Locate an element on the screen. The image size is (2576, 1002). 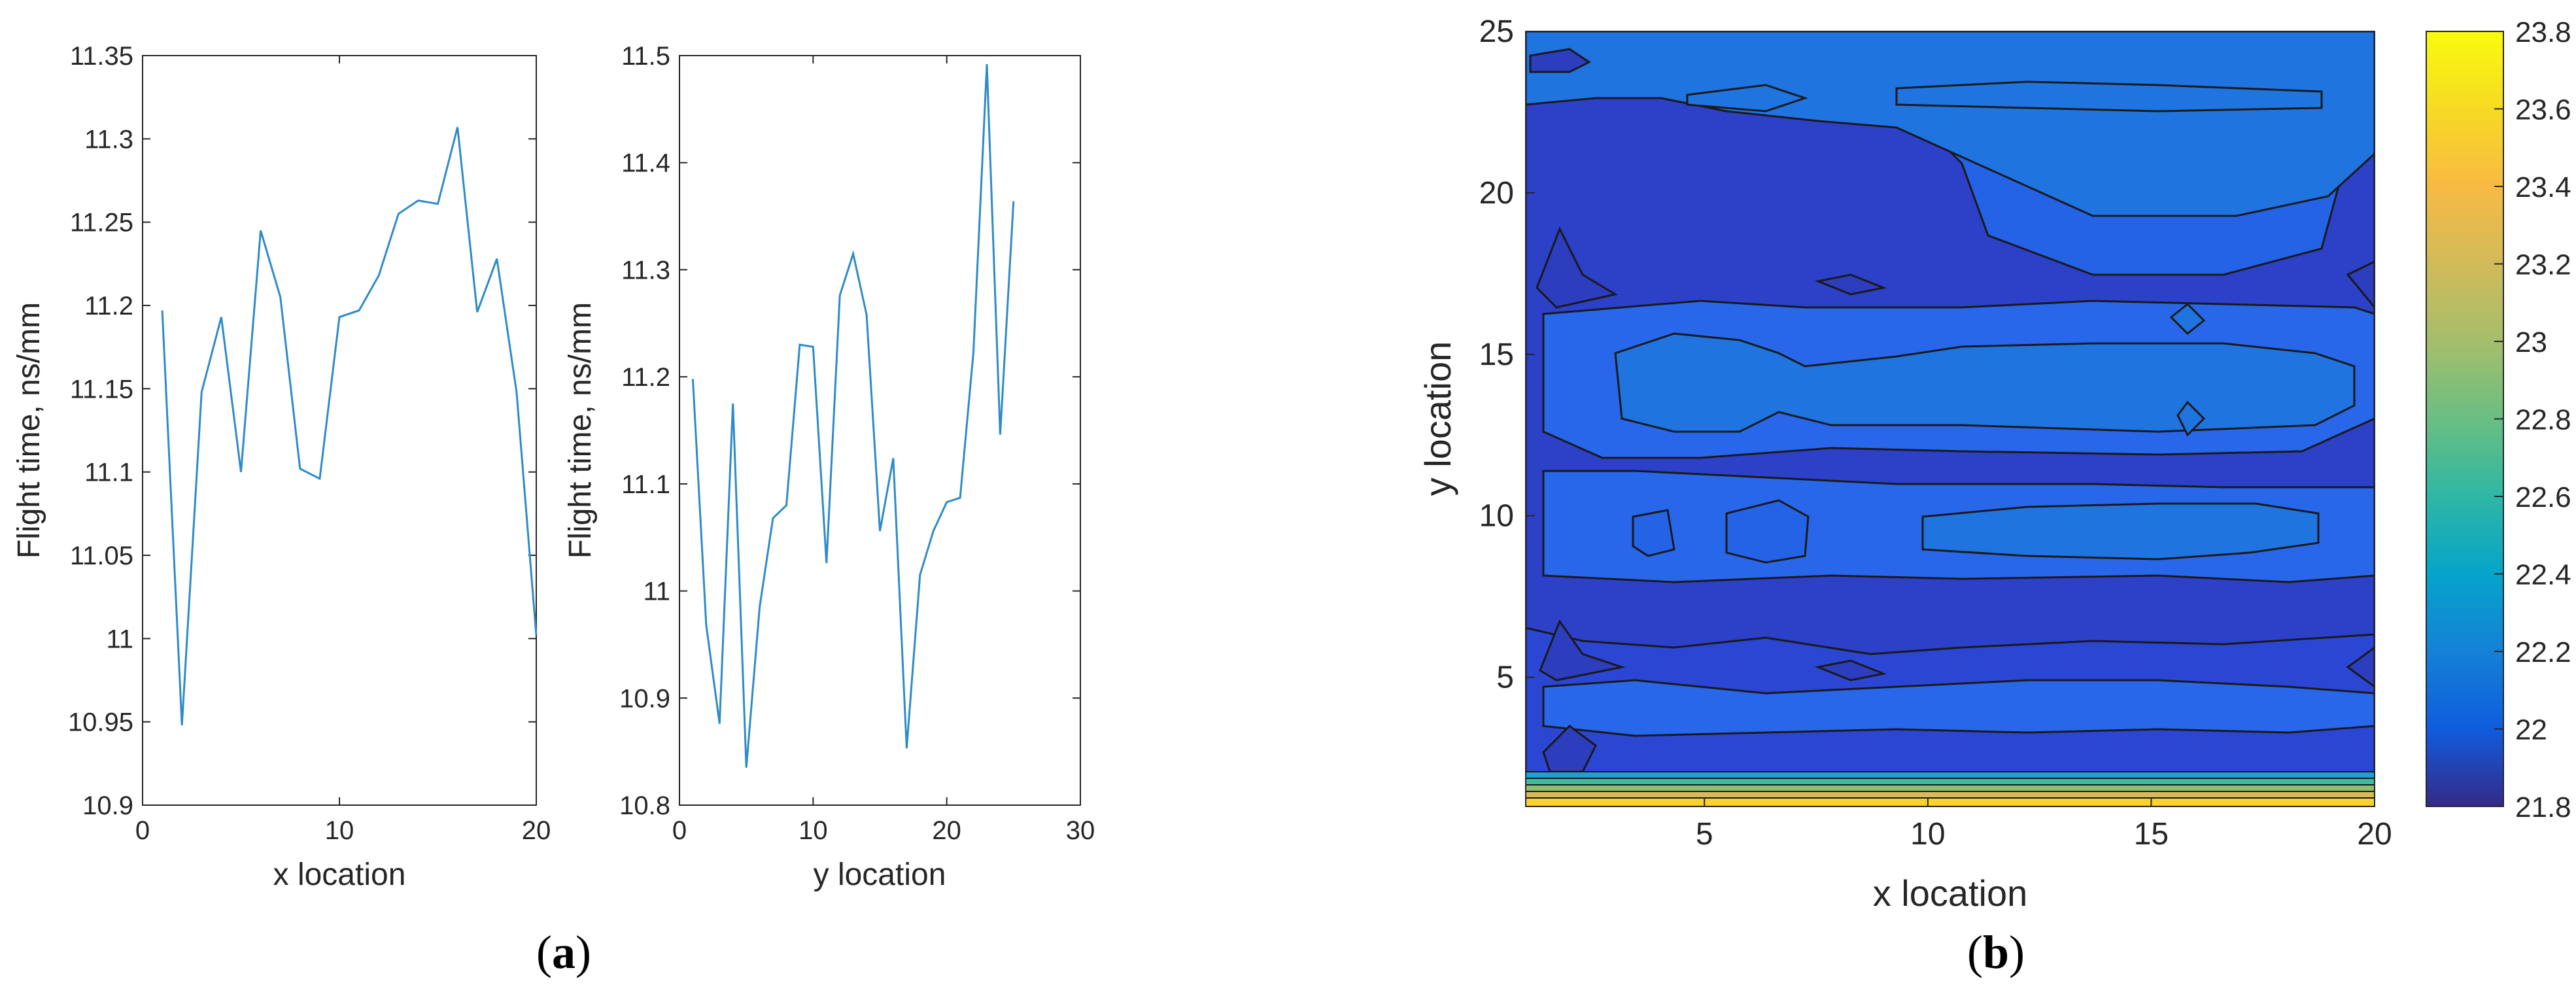
y-tick-label: 11.25 is located at coordinates (102, 223).